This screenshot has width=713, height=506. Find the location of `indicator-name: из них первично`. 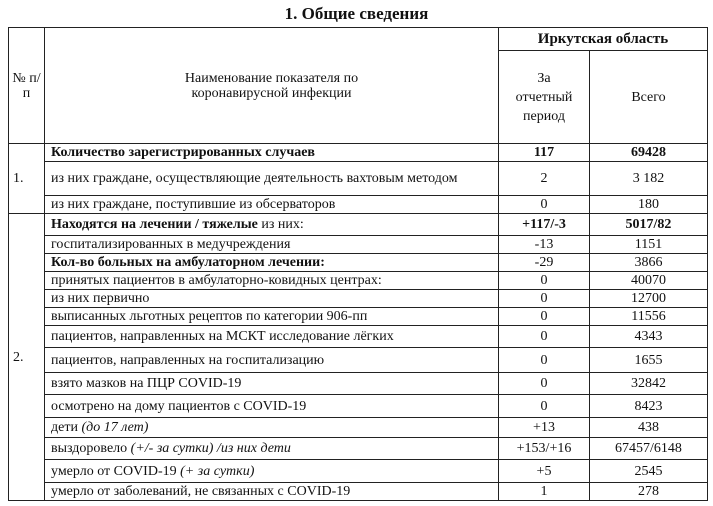

indicator-name: из них первично is located at coordinates (271, 298).